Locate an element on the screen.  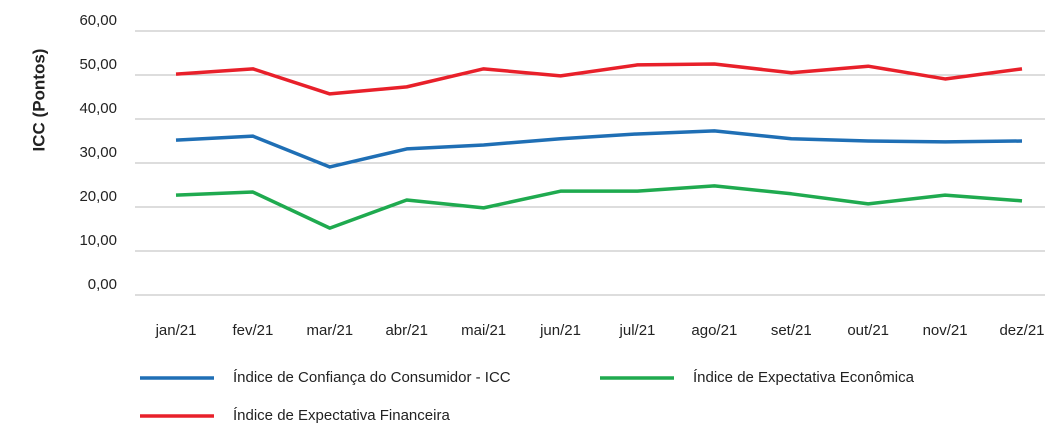
x-tick-label: out/21 is located at coordinates (868, 330).